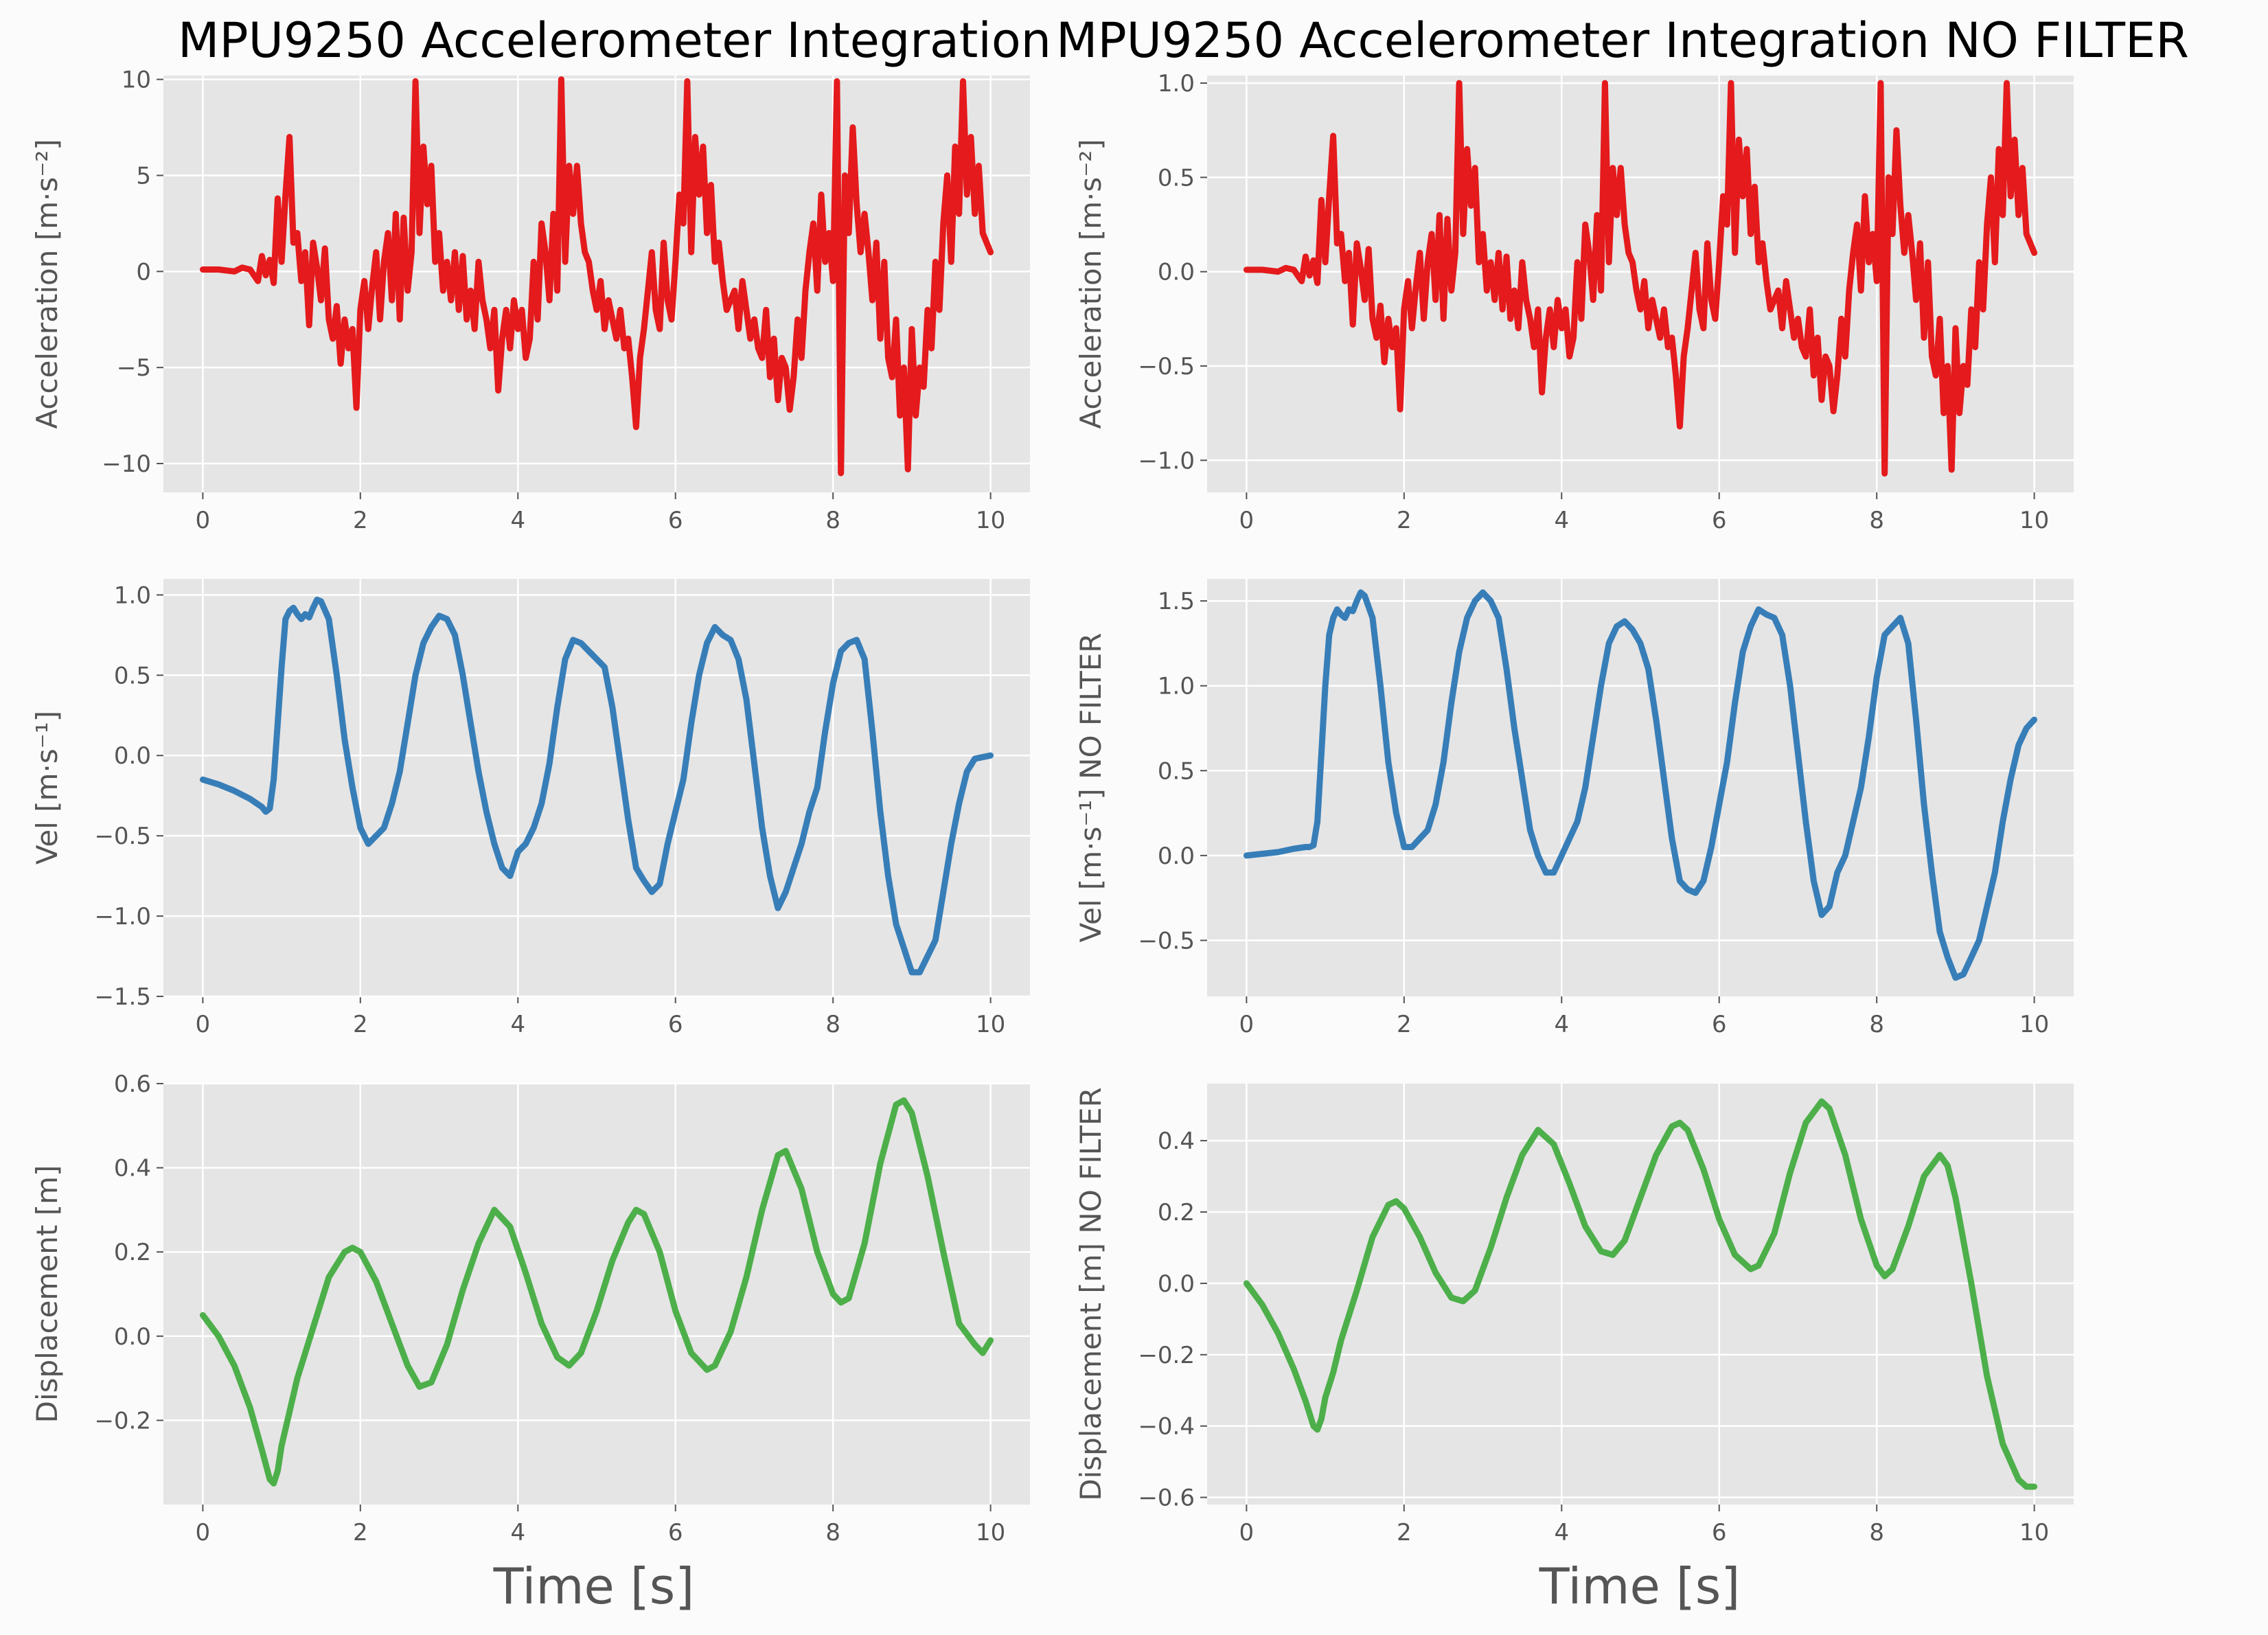 The height and width of the screenshot is (1635, 2268). I want to click on y-tick-label: −0.4, so click(1166, 1427).